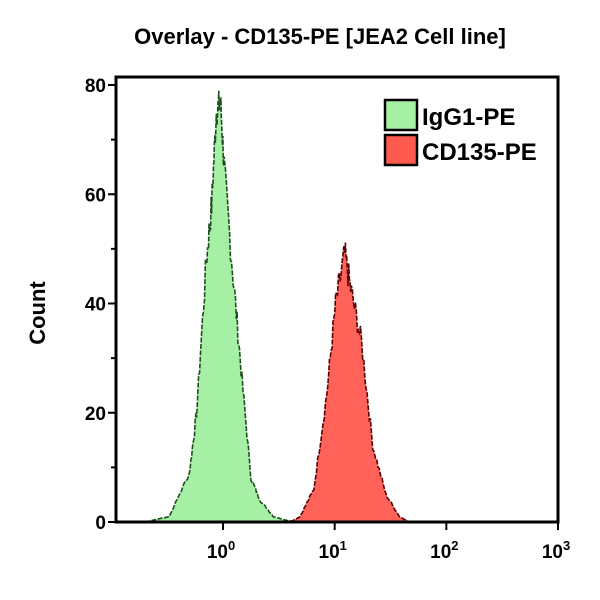 The image size is (600, 600). I want to click on legend-swatch-cd135-pe, so click(401, 150).